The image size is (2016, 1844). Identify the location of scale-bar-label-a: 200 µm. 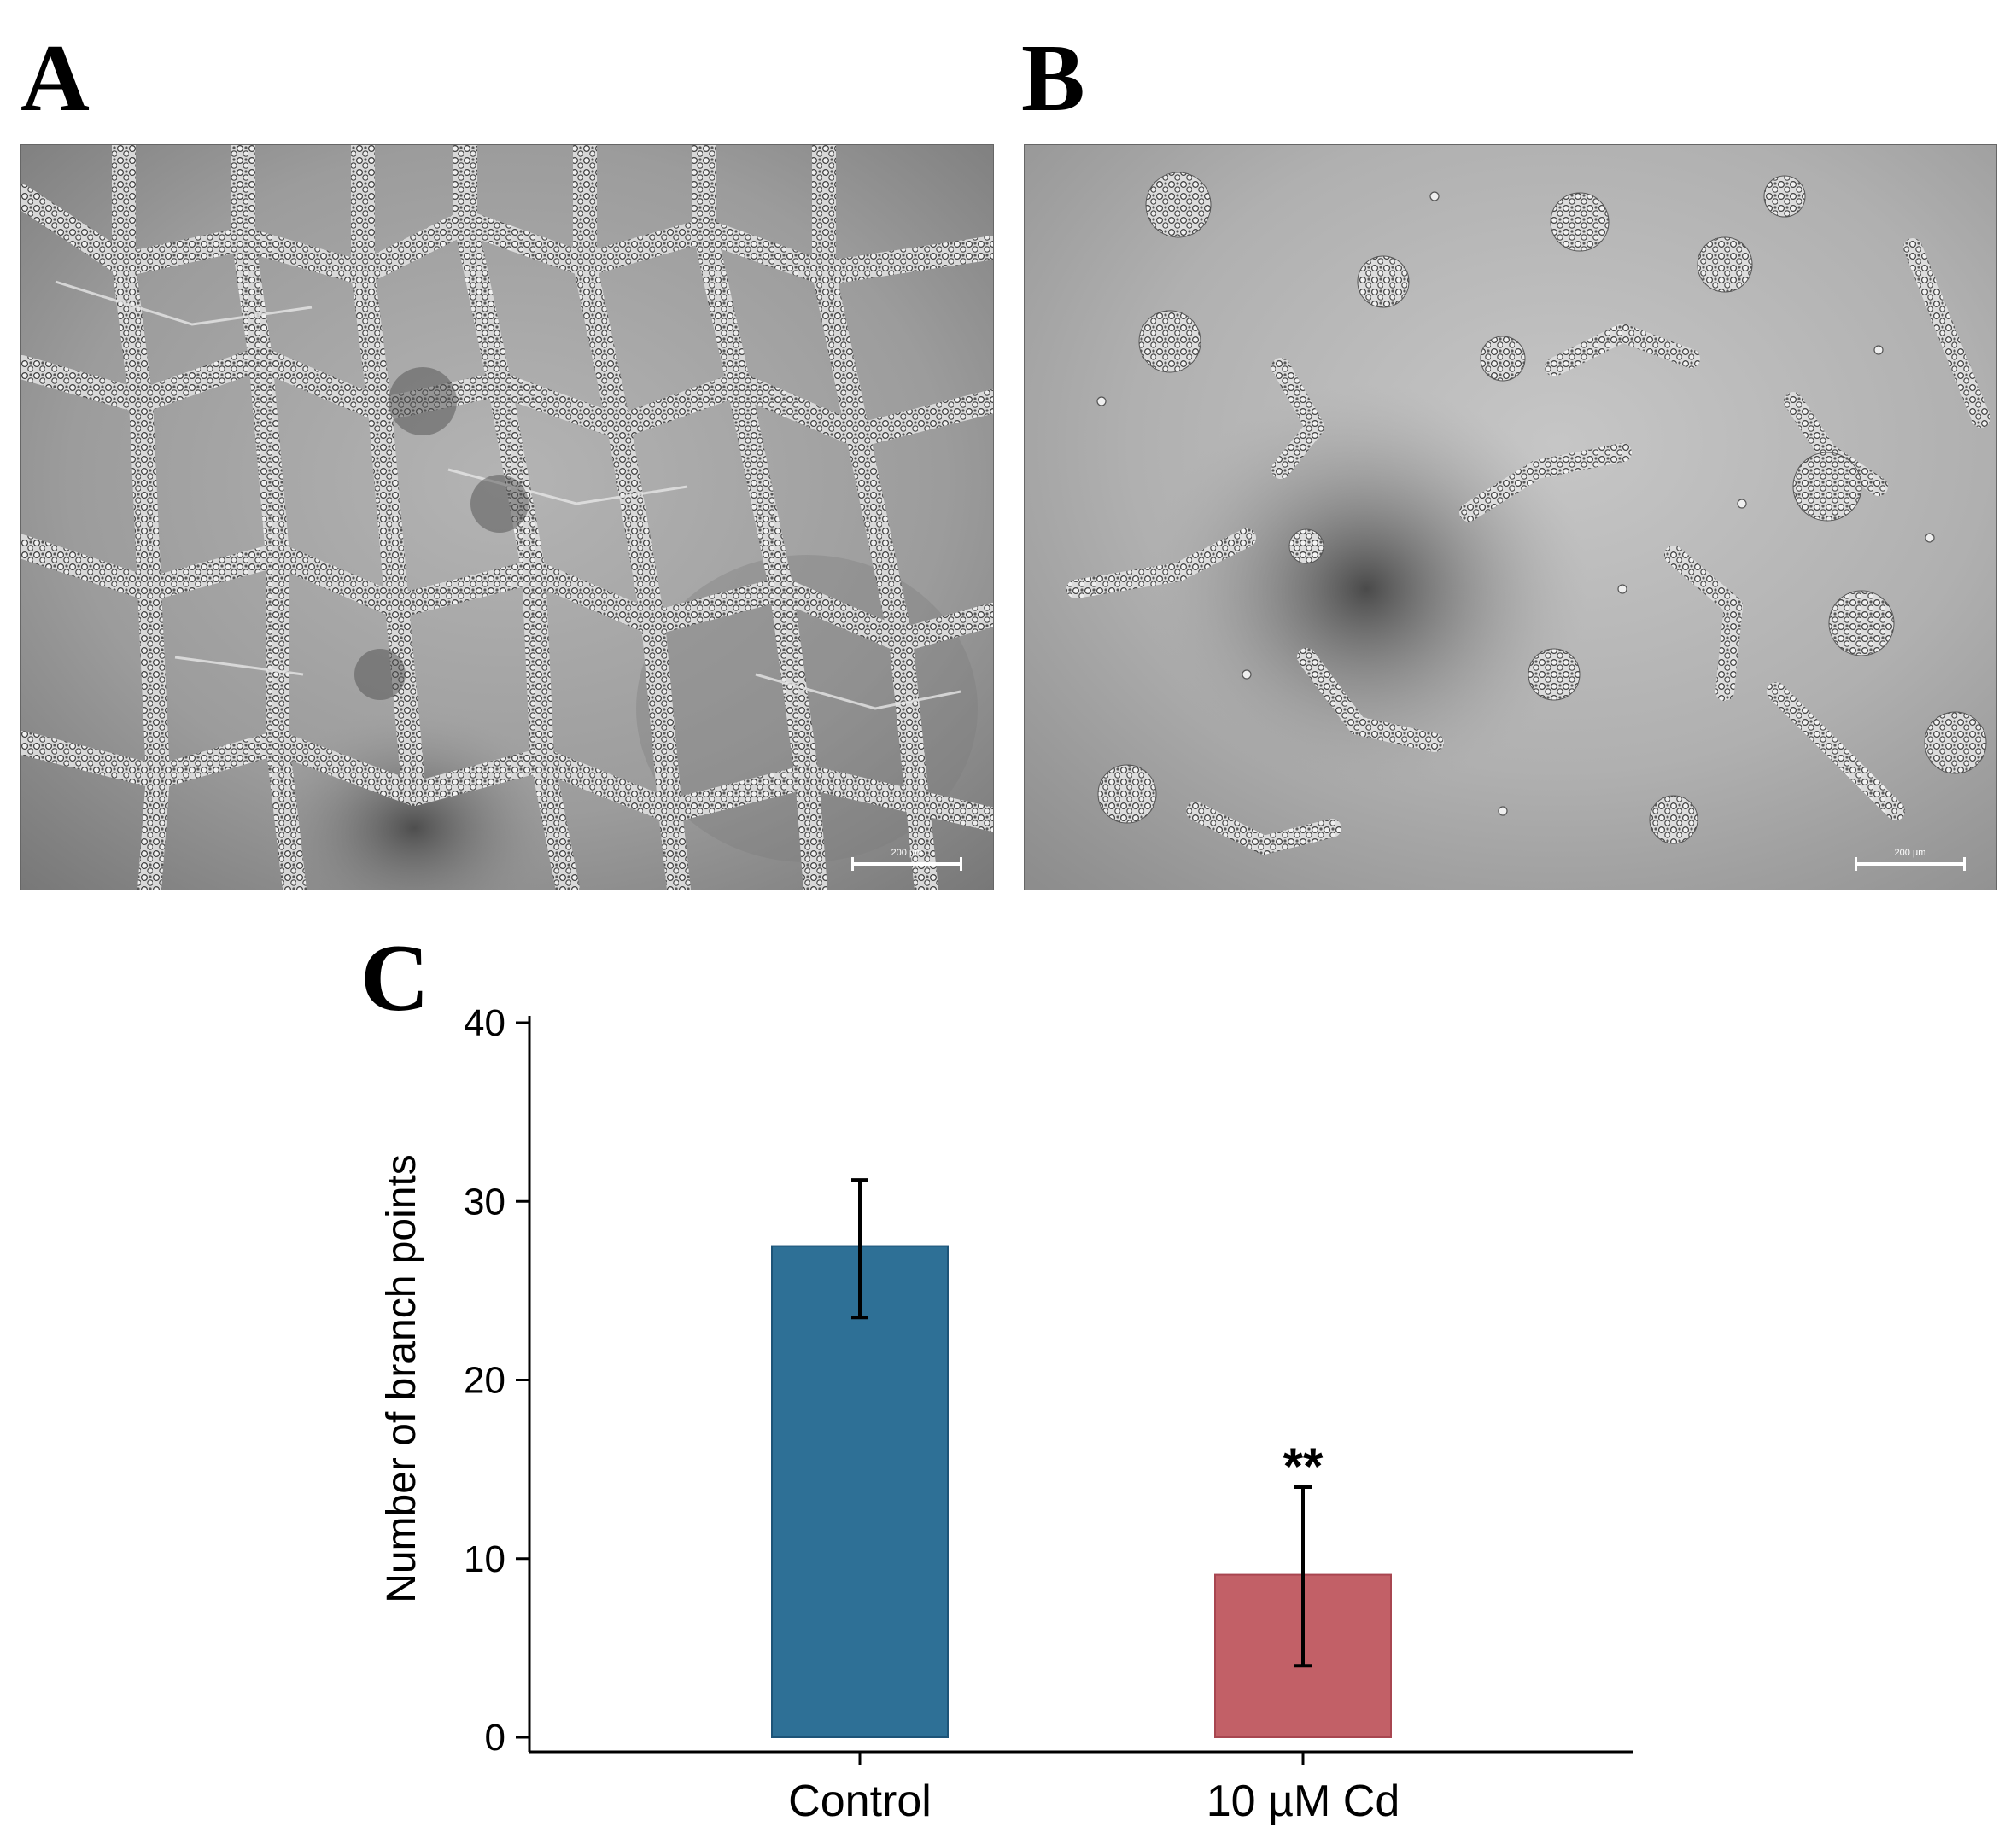
(907, 853).